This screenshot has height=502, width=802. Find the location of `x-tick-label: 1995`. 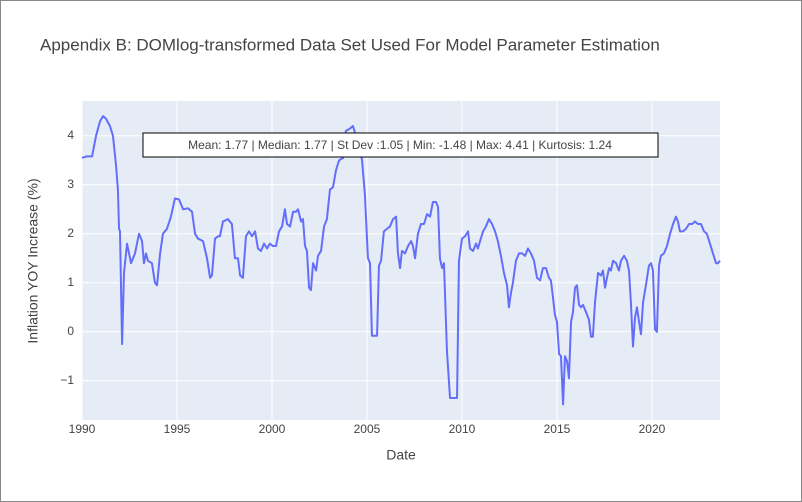

x-tick-label: 1995 is located at coordinates (177, 429).